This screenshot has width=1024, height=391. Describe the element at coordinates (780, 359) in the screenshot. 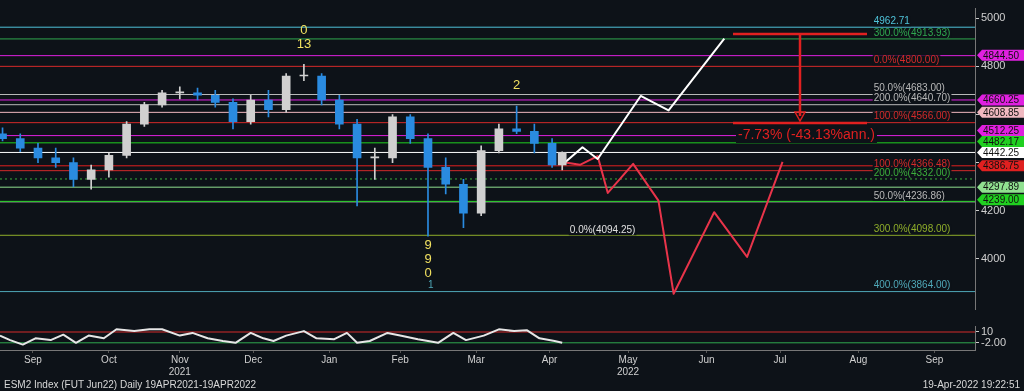

I see `x-tick-label: Jul` at that location.